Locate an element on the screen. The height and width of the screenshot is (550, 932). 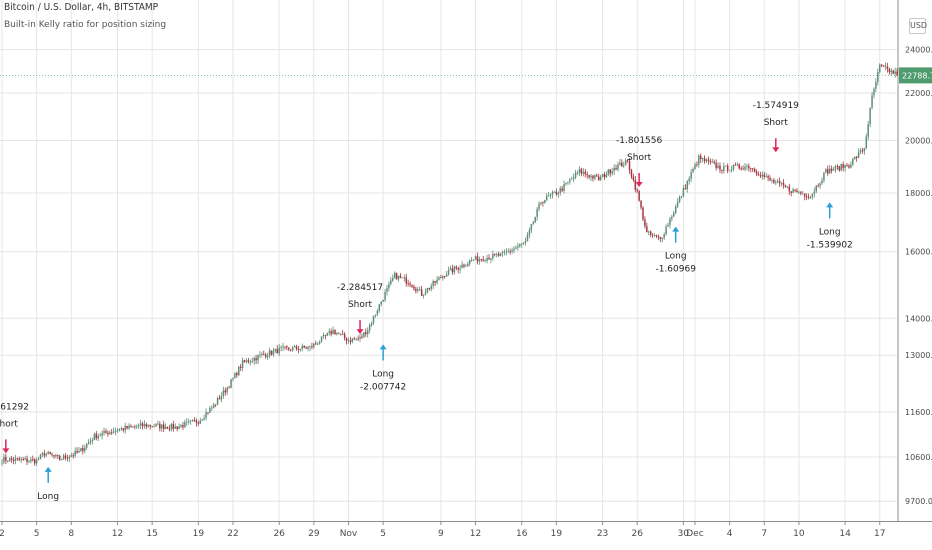
short-signal: -1.801556 Short is located at coordinates (639, 161).